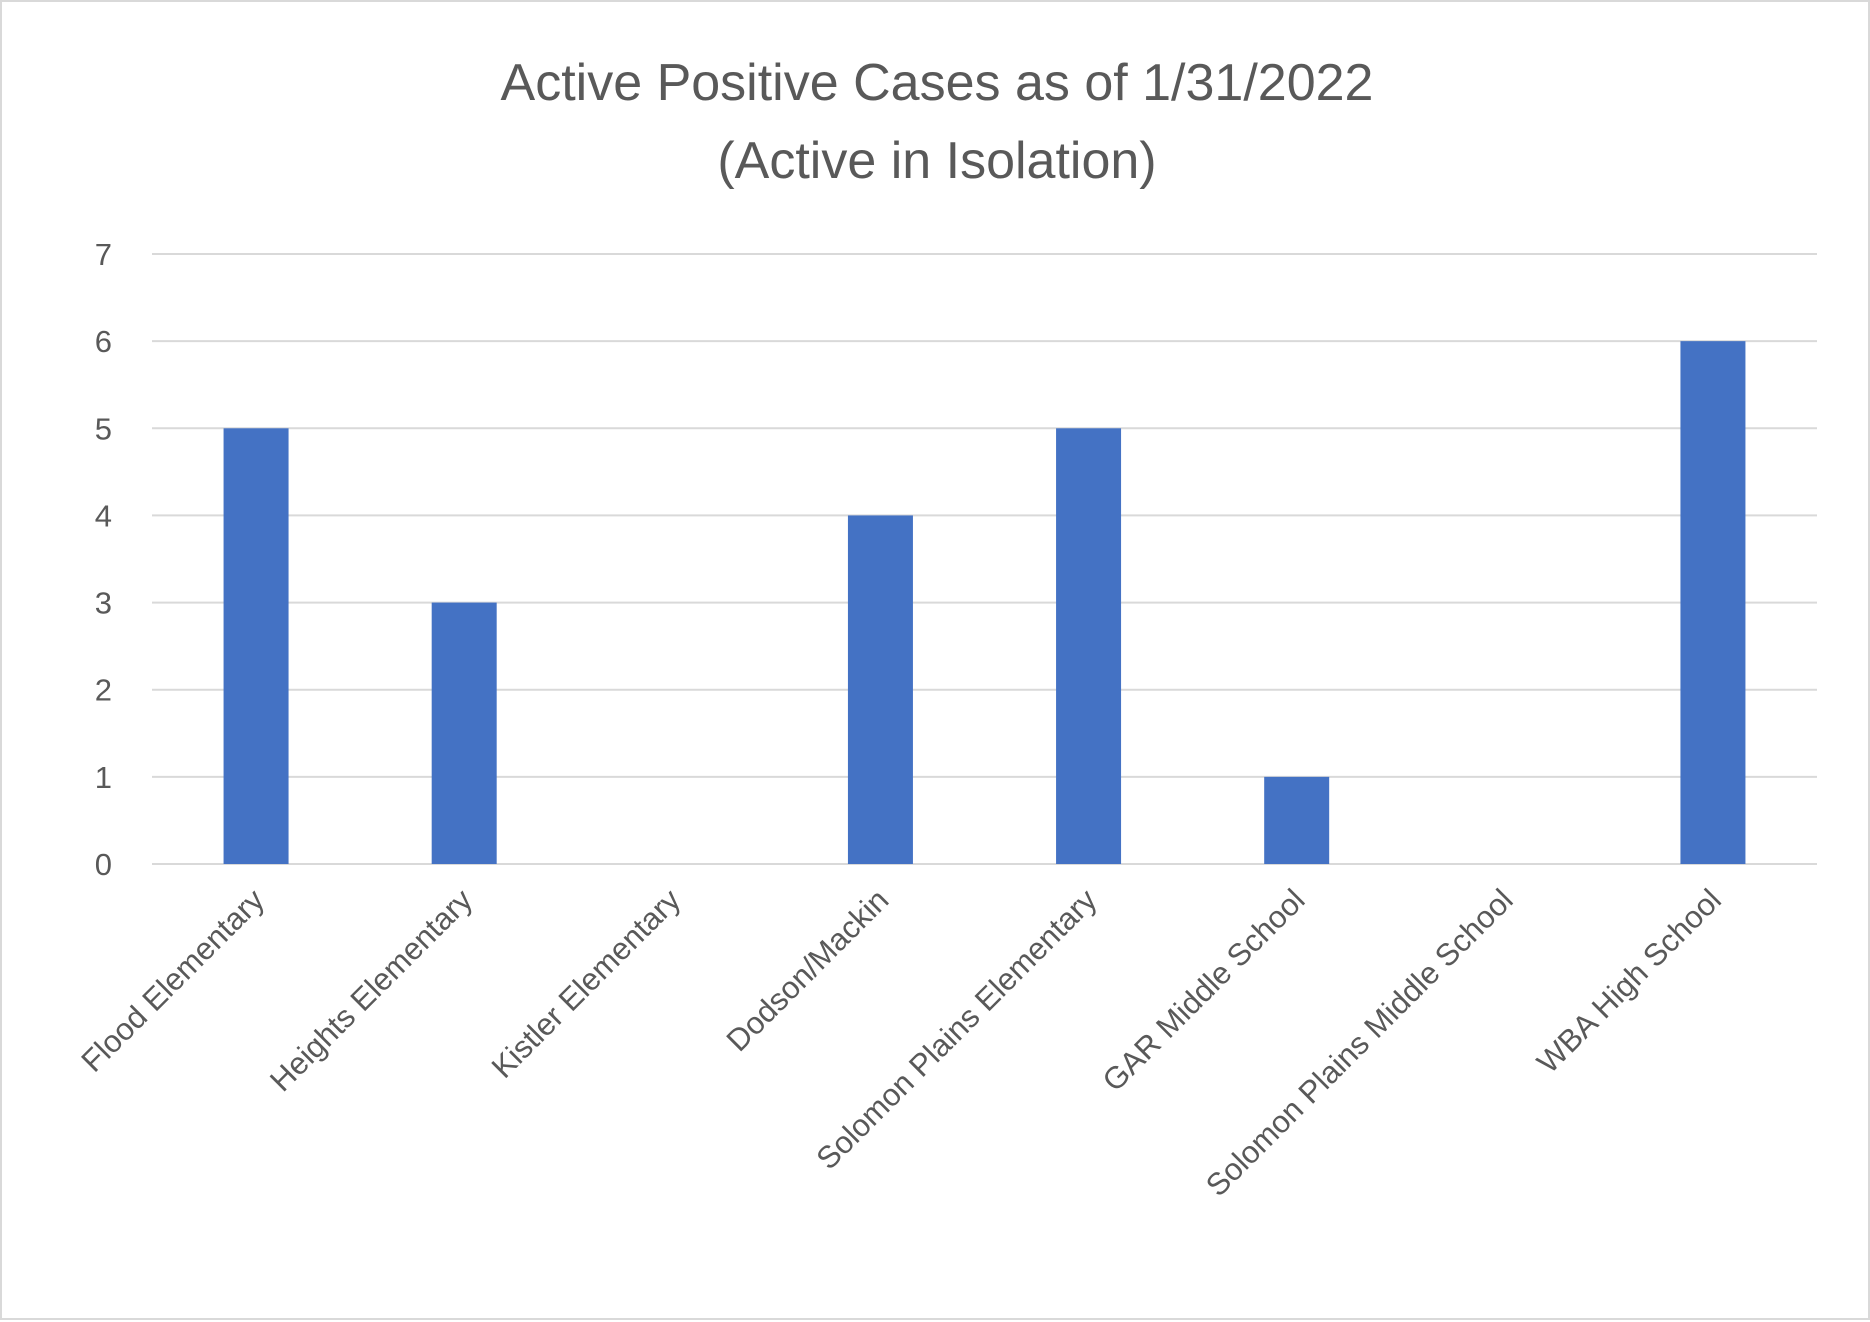 Image resolution: width=1870 pixels, height=1322 pixels. I want to click on x-category-label: Dodson/Mackin, so click(808, 970).